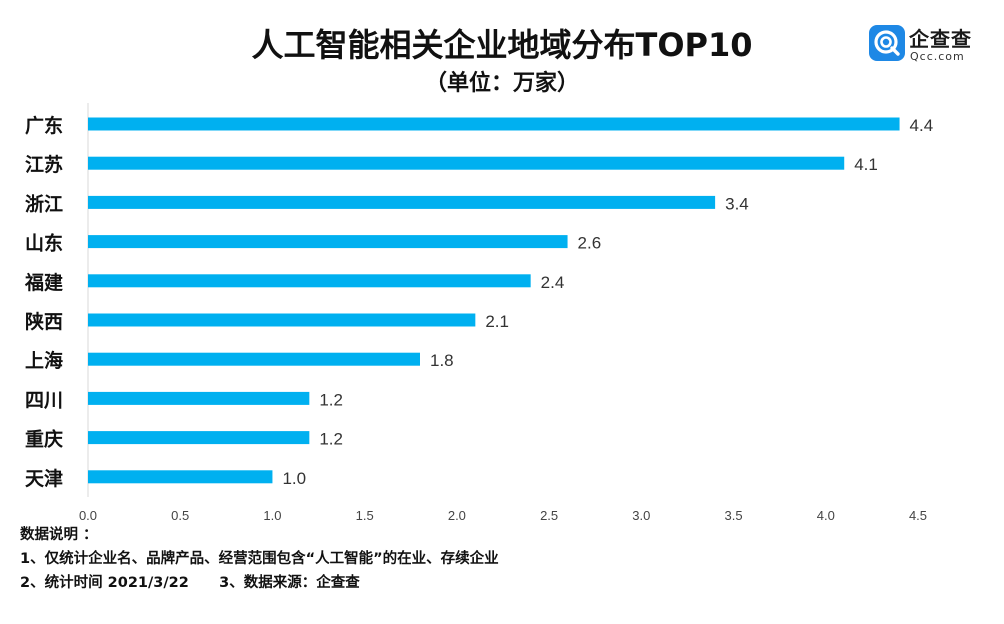 The image size is (1004, 624). I want to click on category-label: 山东, so click(44, 243).